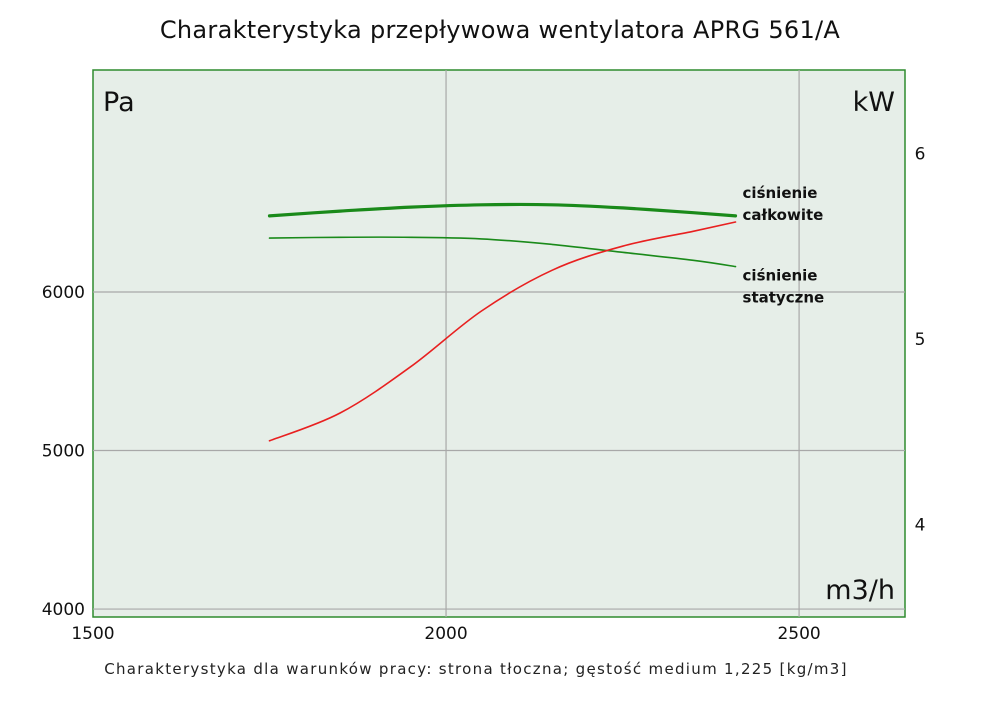 This screenshot has height=706, width=1000. I want to click on series-label: całkowite, so click(783, 215).